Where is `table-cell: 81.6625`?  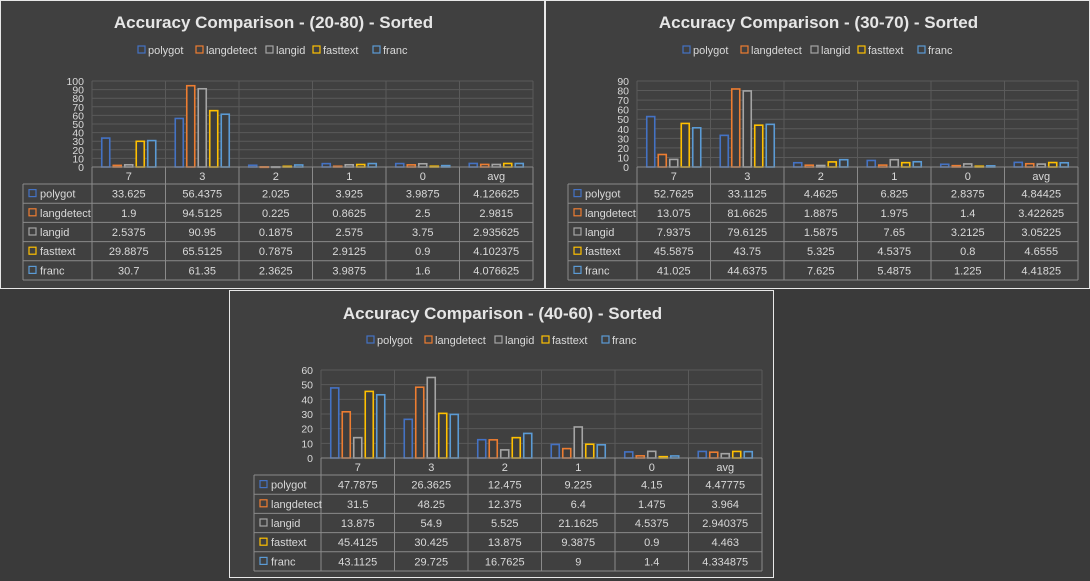 table-cell: 81.6625 is located at coordinates (747, 214).